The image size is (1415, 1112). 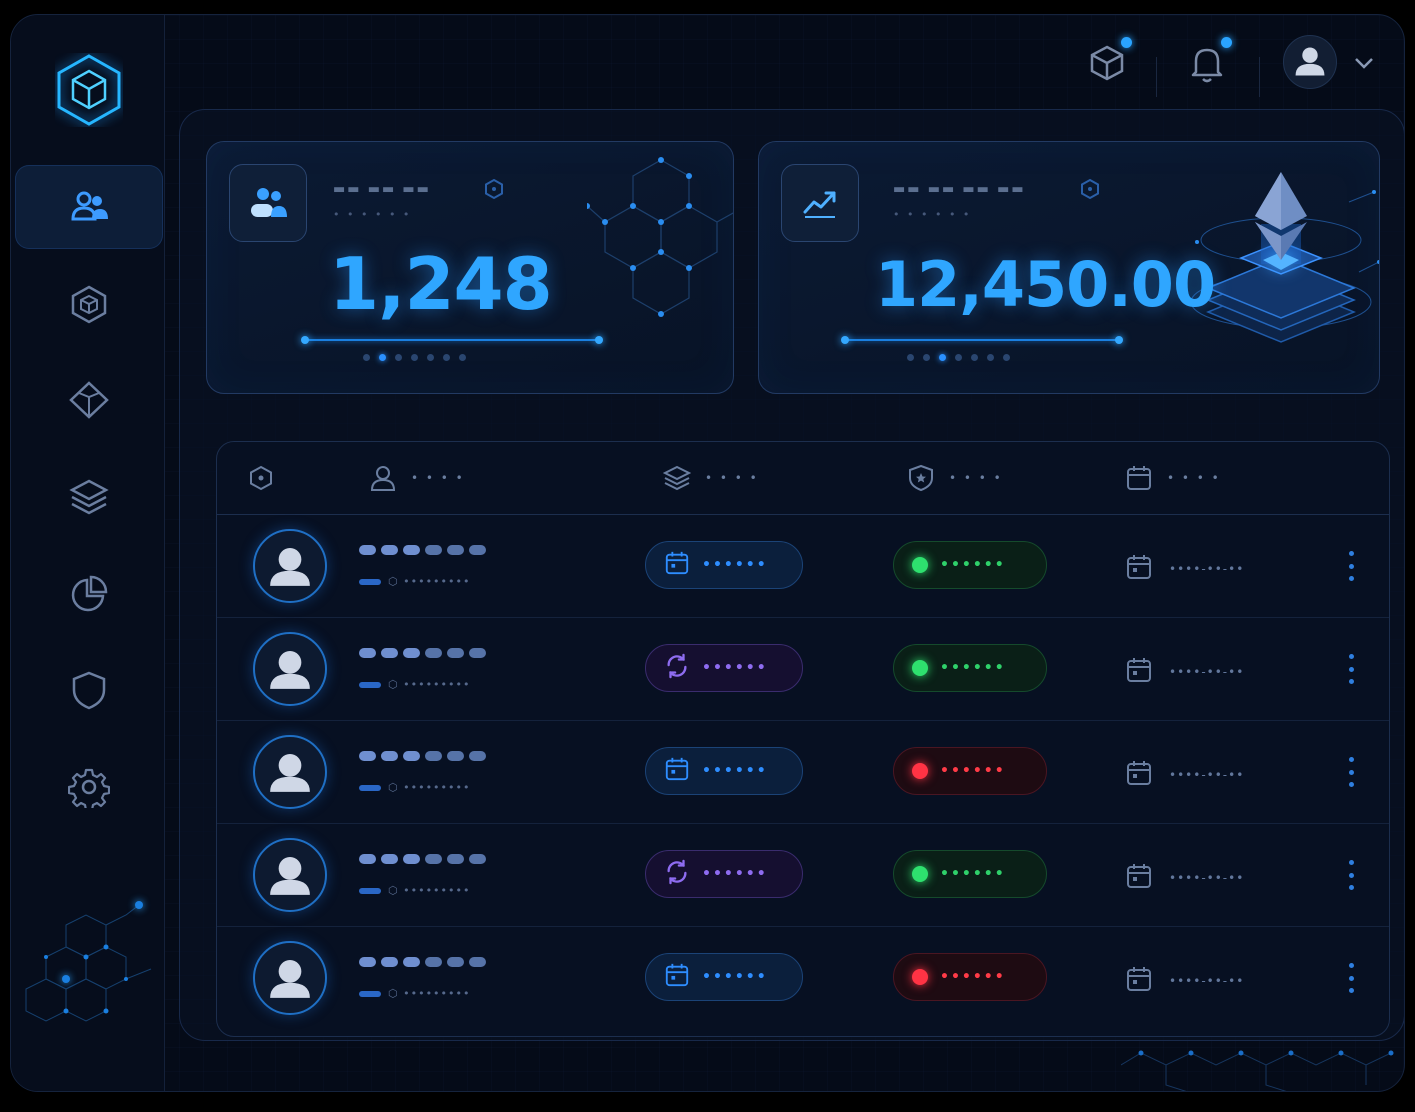 I want to click on settings-gear-icon, so click(x=89, y=788).